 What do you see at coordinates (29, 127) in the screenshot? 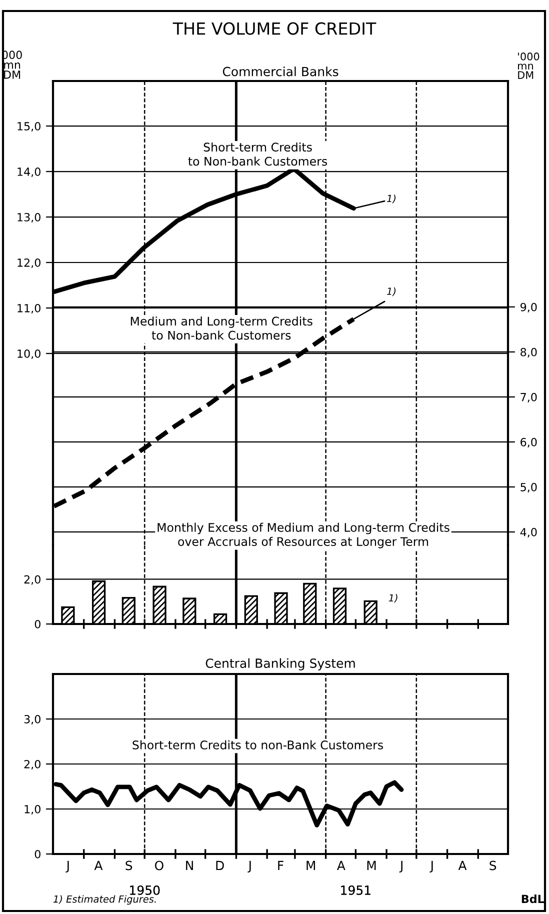
I see `y-tick-label: 15,0` at bounding box center [29, 127].